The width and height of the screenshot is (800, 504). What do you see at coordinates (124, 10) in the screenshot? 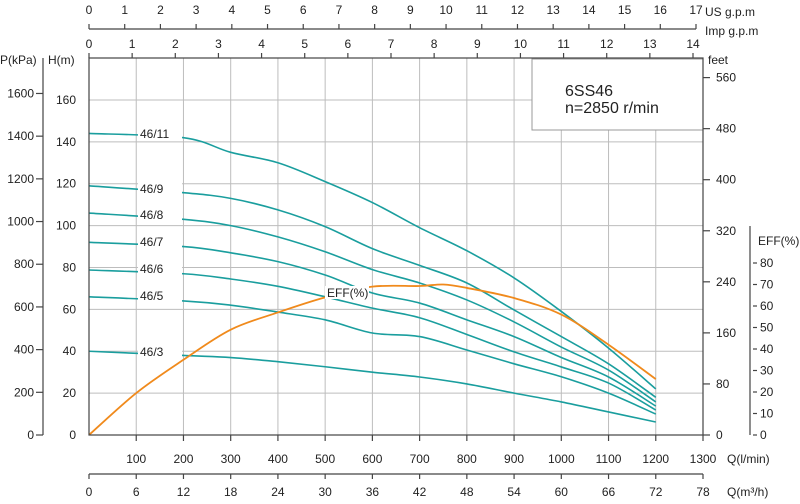
I see `usgpm-tick-label: 1` at bounding box center [124, 10].